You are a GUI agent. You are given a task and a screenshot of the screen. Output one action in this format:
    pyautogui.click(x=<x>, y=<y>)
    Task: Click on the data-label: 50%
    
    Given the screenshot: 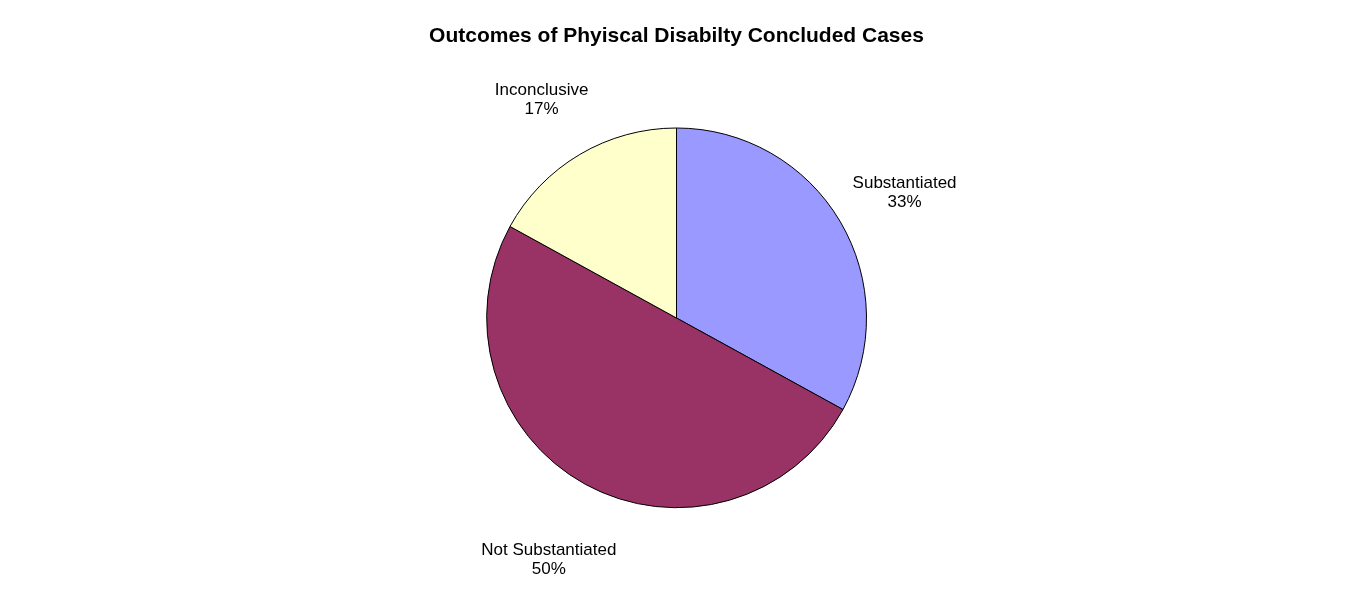 What is the action you would take?
    pyautogui.click(x=548, y=569)
    